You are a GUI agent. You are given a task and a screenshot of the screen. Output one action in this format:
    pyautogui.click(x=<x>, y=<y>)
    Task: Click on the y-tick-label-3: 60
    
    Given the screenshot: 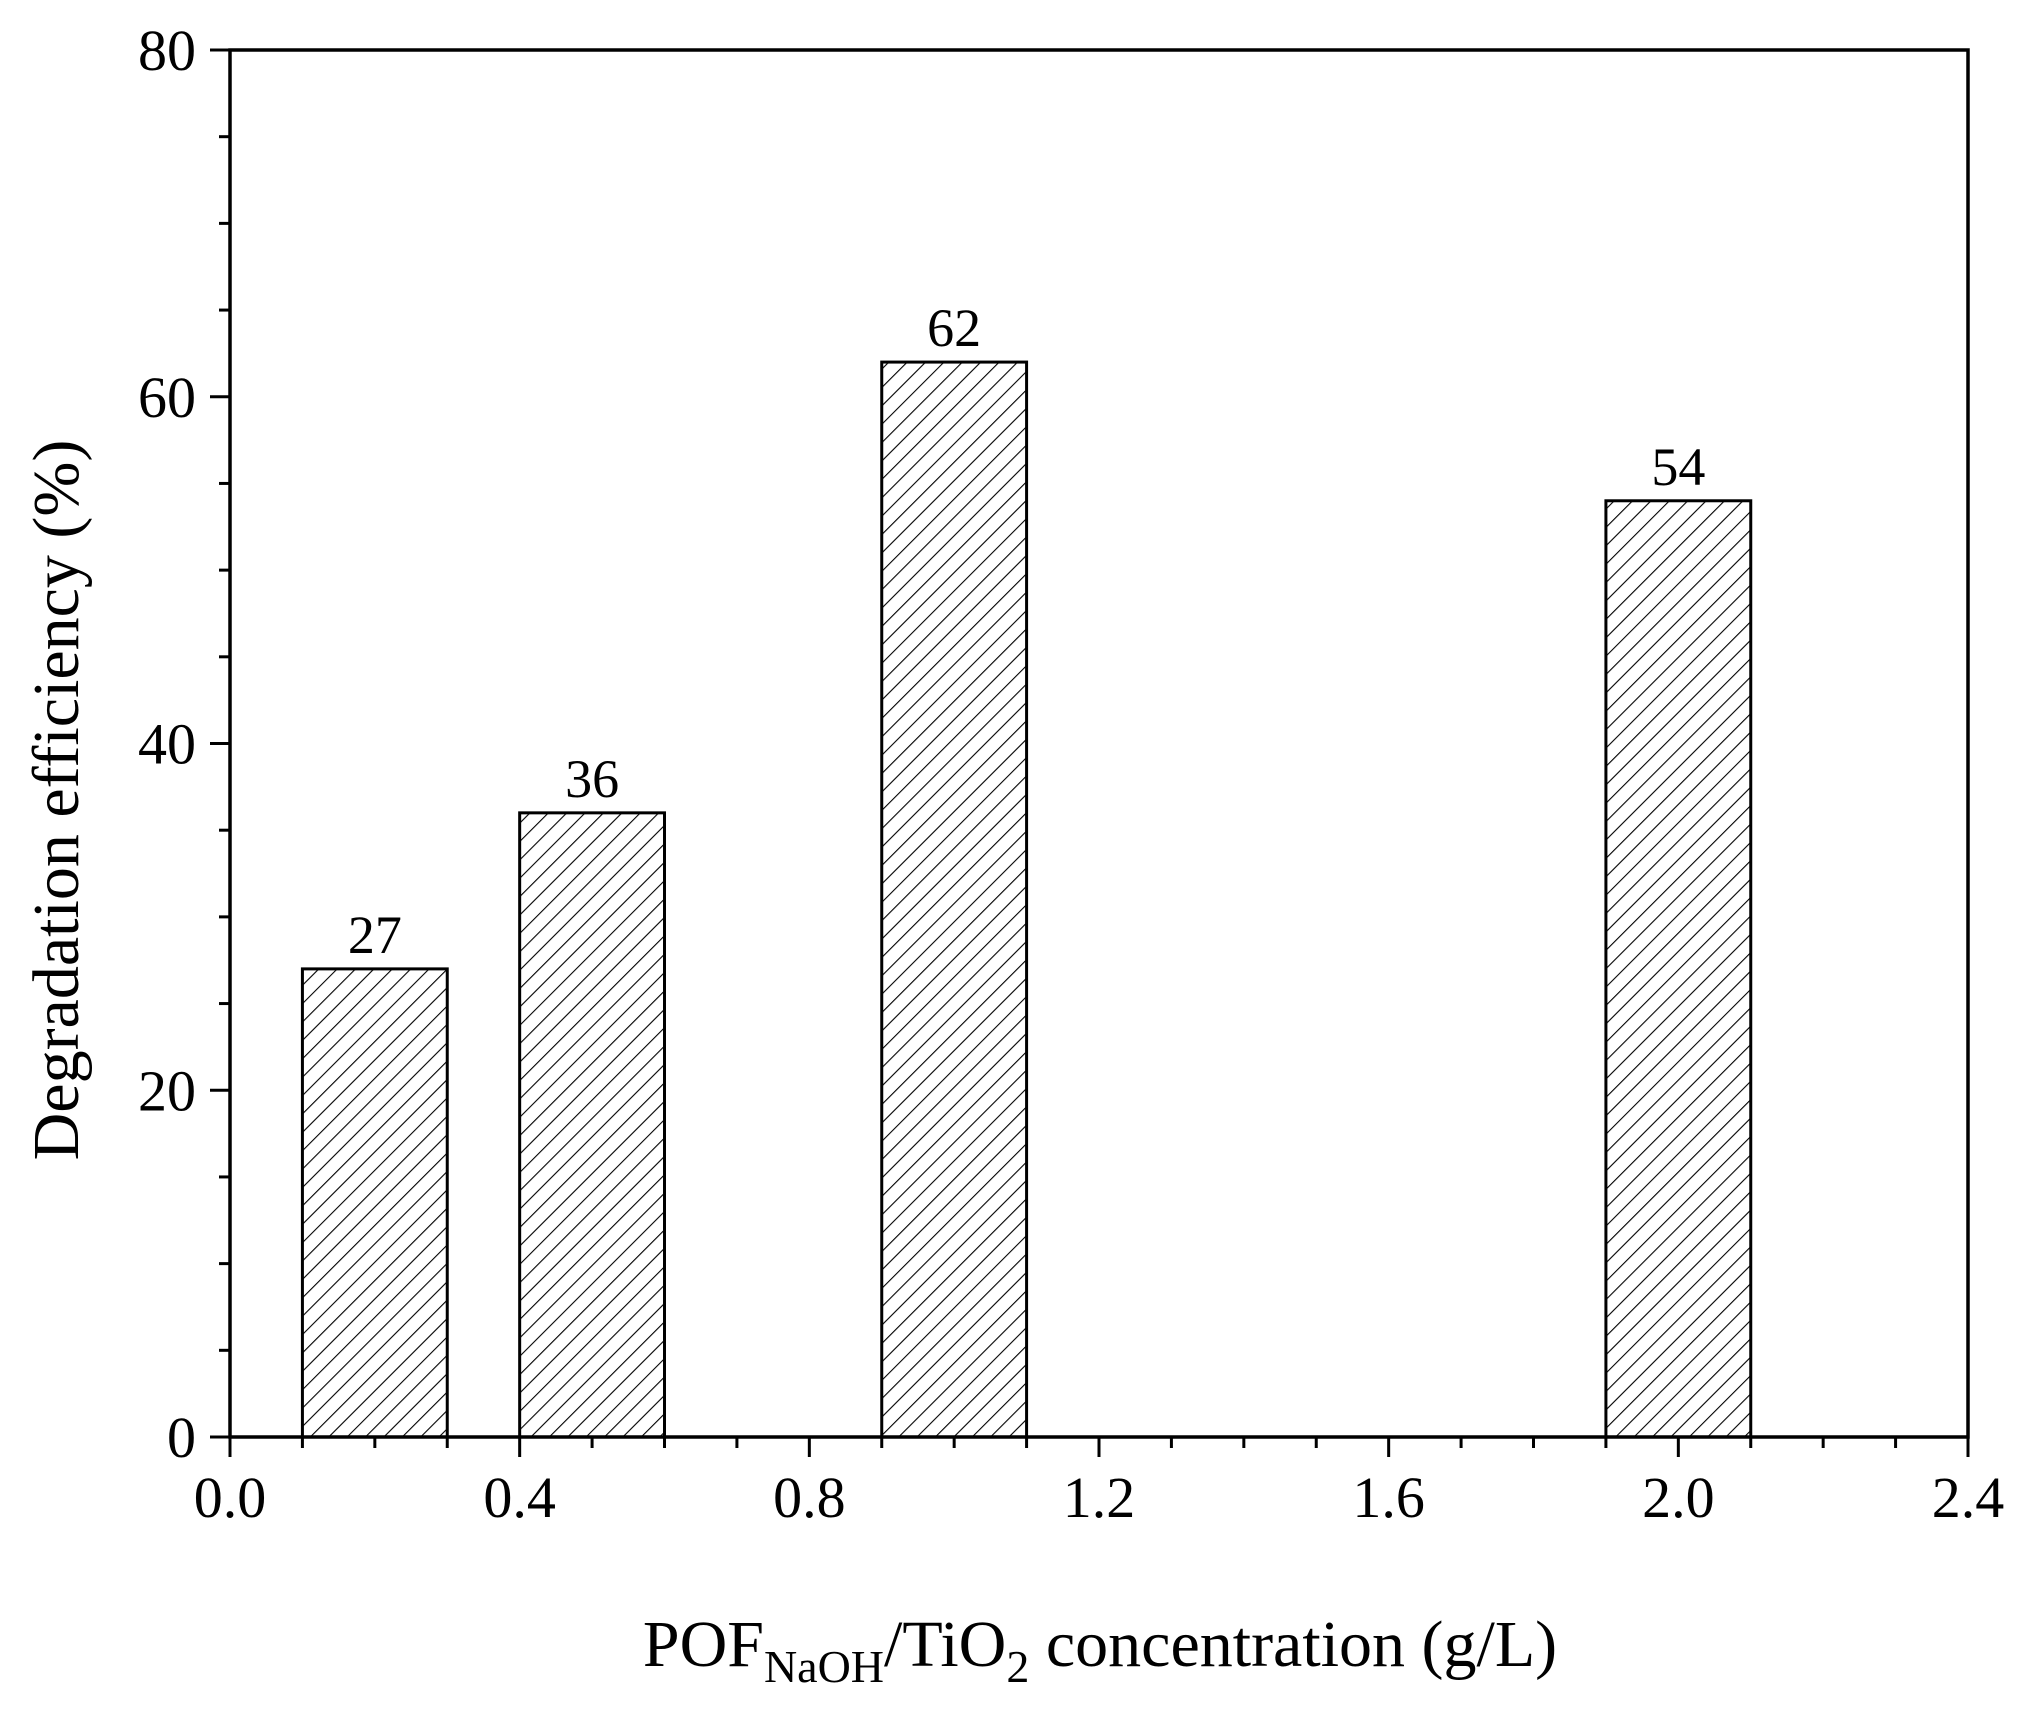 What is the action you would take?
    pyautogui.click(x=167, y=397)
    